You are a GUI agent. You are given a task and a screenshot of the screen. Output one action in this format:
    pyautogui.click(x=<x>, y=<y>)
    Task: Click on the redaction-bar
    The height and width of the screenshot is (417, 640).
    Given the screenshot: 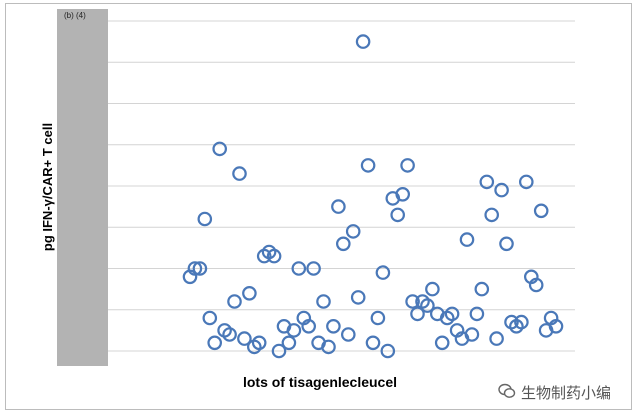 What is the action you would take?
    pyautogui.click(x=82, y=187)
    